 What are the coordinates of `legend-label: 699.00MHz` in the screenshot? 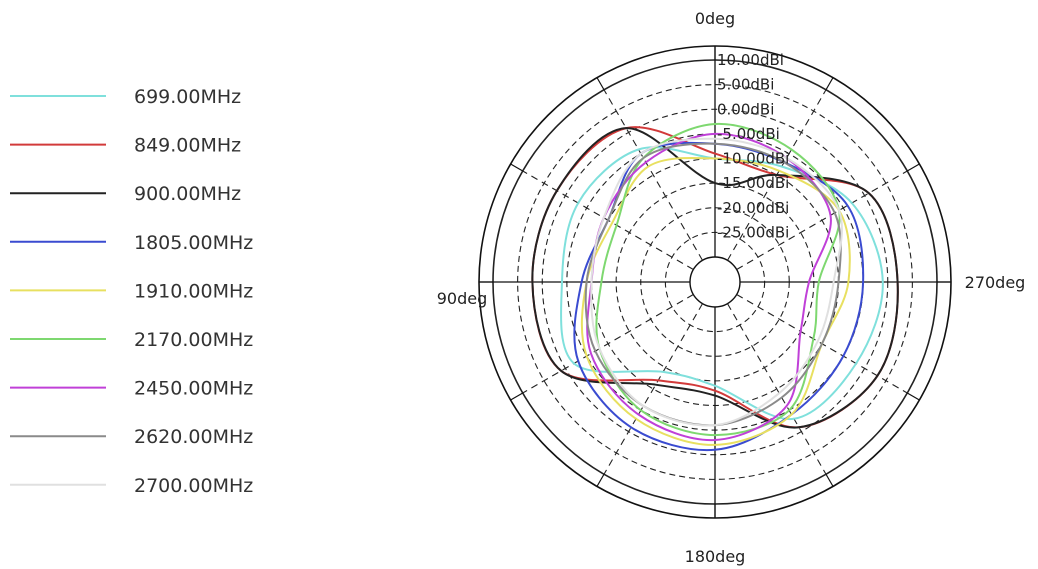 It's located at (187, 97).